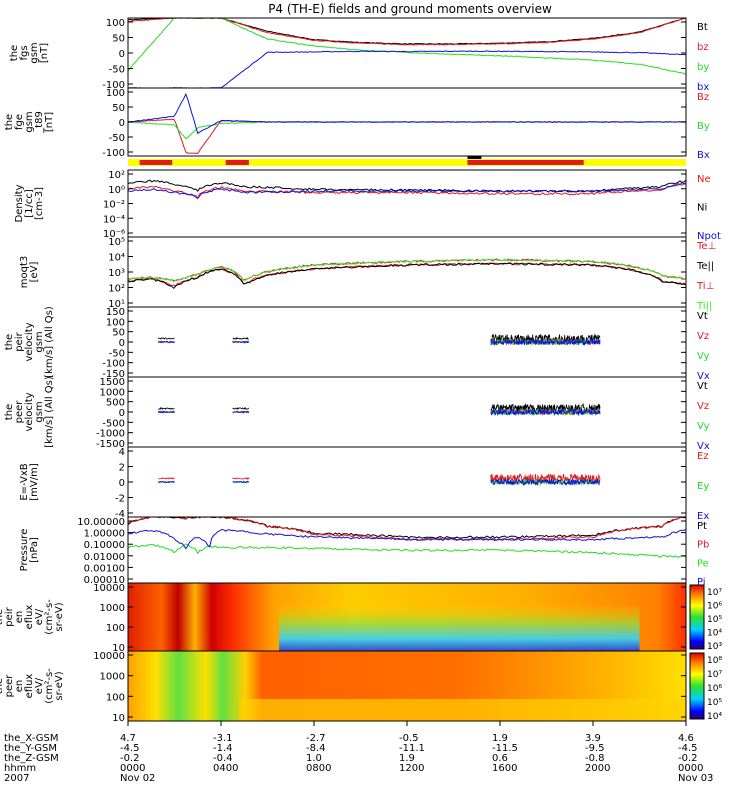  What do you see at coordinates (101, 522) in the screenshot?
I see `pressure-ytick-label: 10.00000` at bounding box center [101, 522].